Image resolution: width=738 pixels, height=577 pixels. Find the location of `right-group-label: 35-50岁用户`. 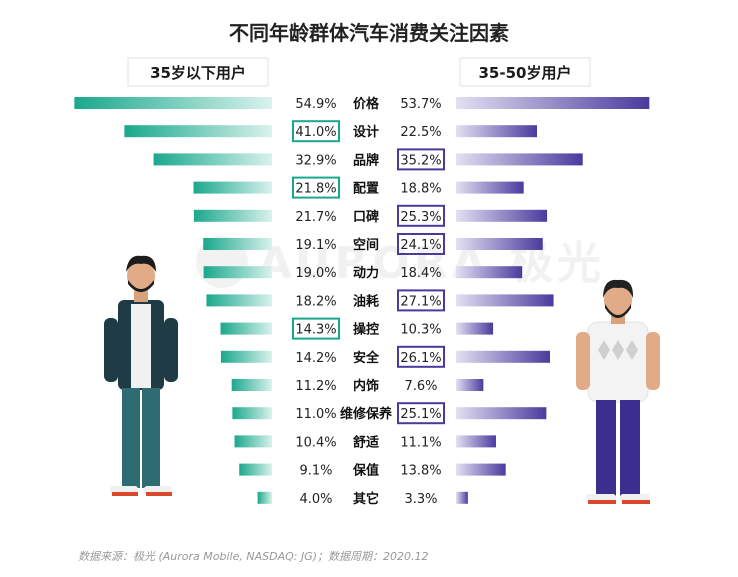

right-group-label: 35-50岁用户 is located at coordinates (525, 73).